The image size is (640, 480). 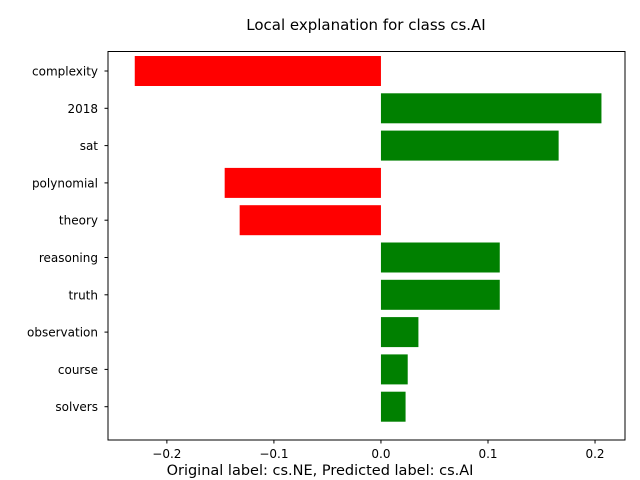 What do you see at coordinates (469, 145) in the screenshot?
I see `bar-sat` at bounding box center [469, 145].